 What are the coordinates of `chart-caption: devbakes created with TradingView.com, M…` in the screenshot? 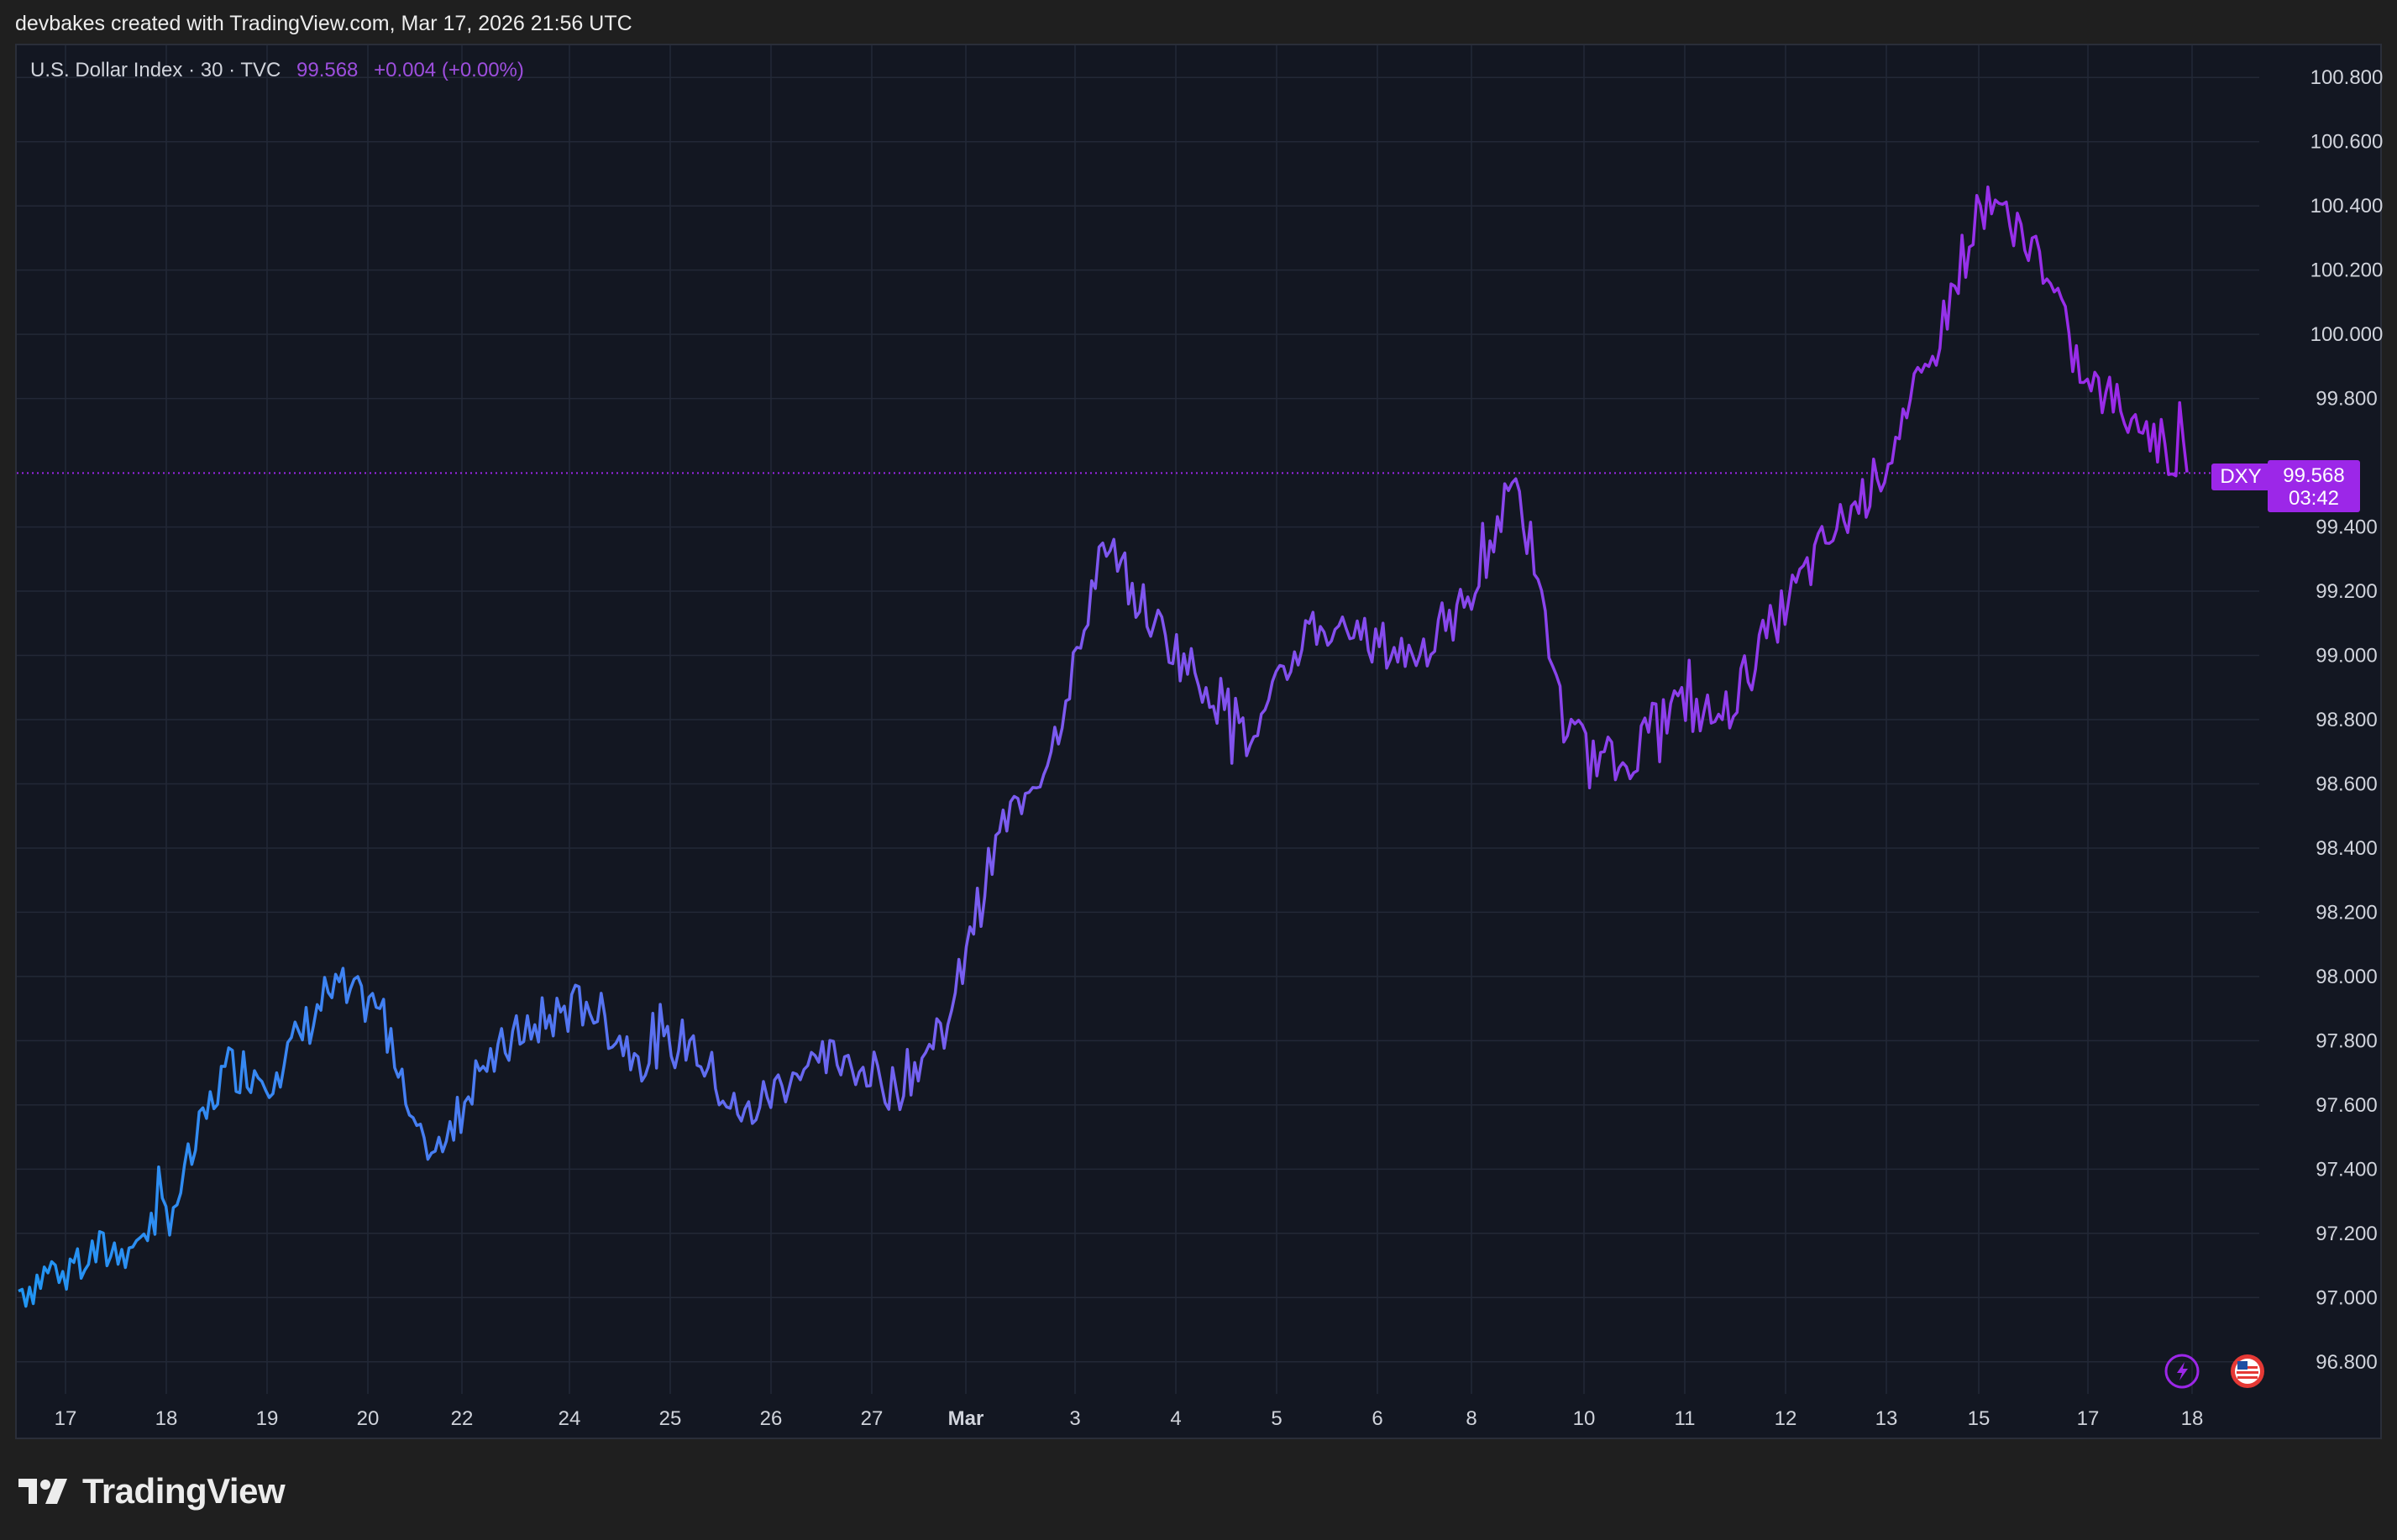 It's located at (323, 23).